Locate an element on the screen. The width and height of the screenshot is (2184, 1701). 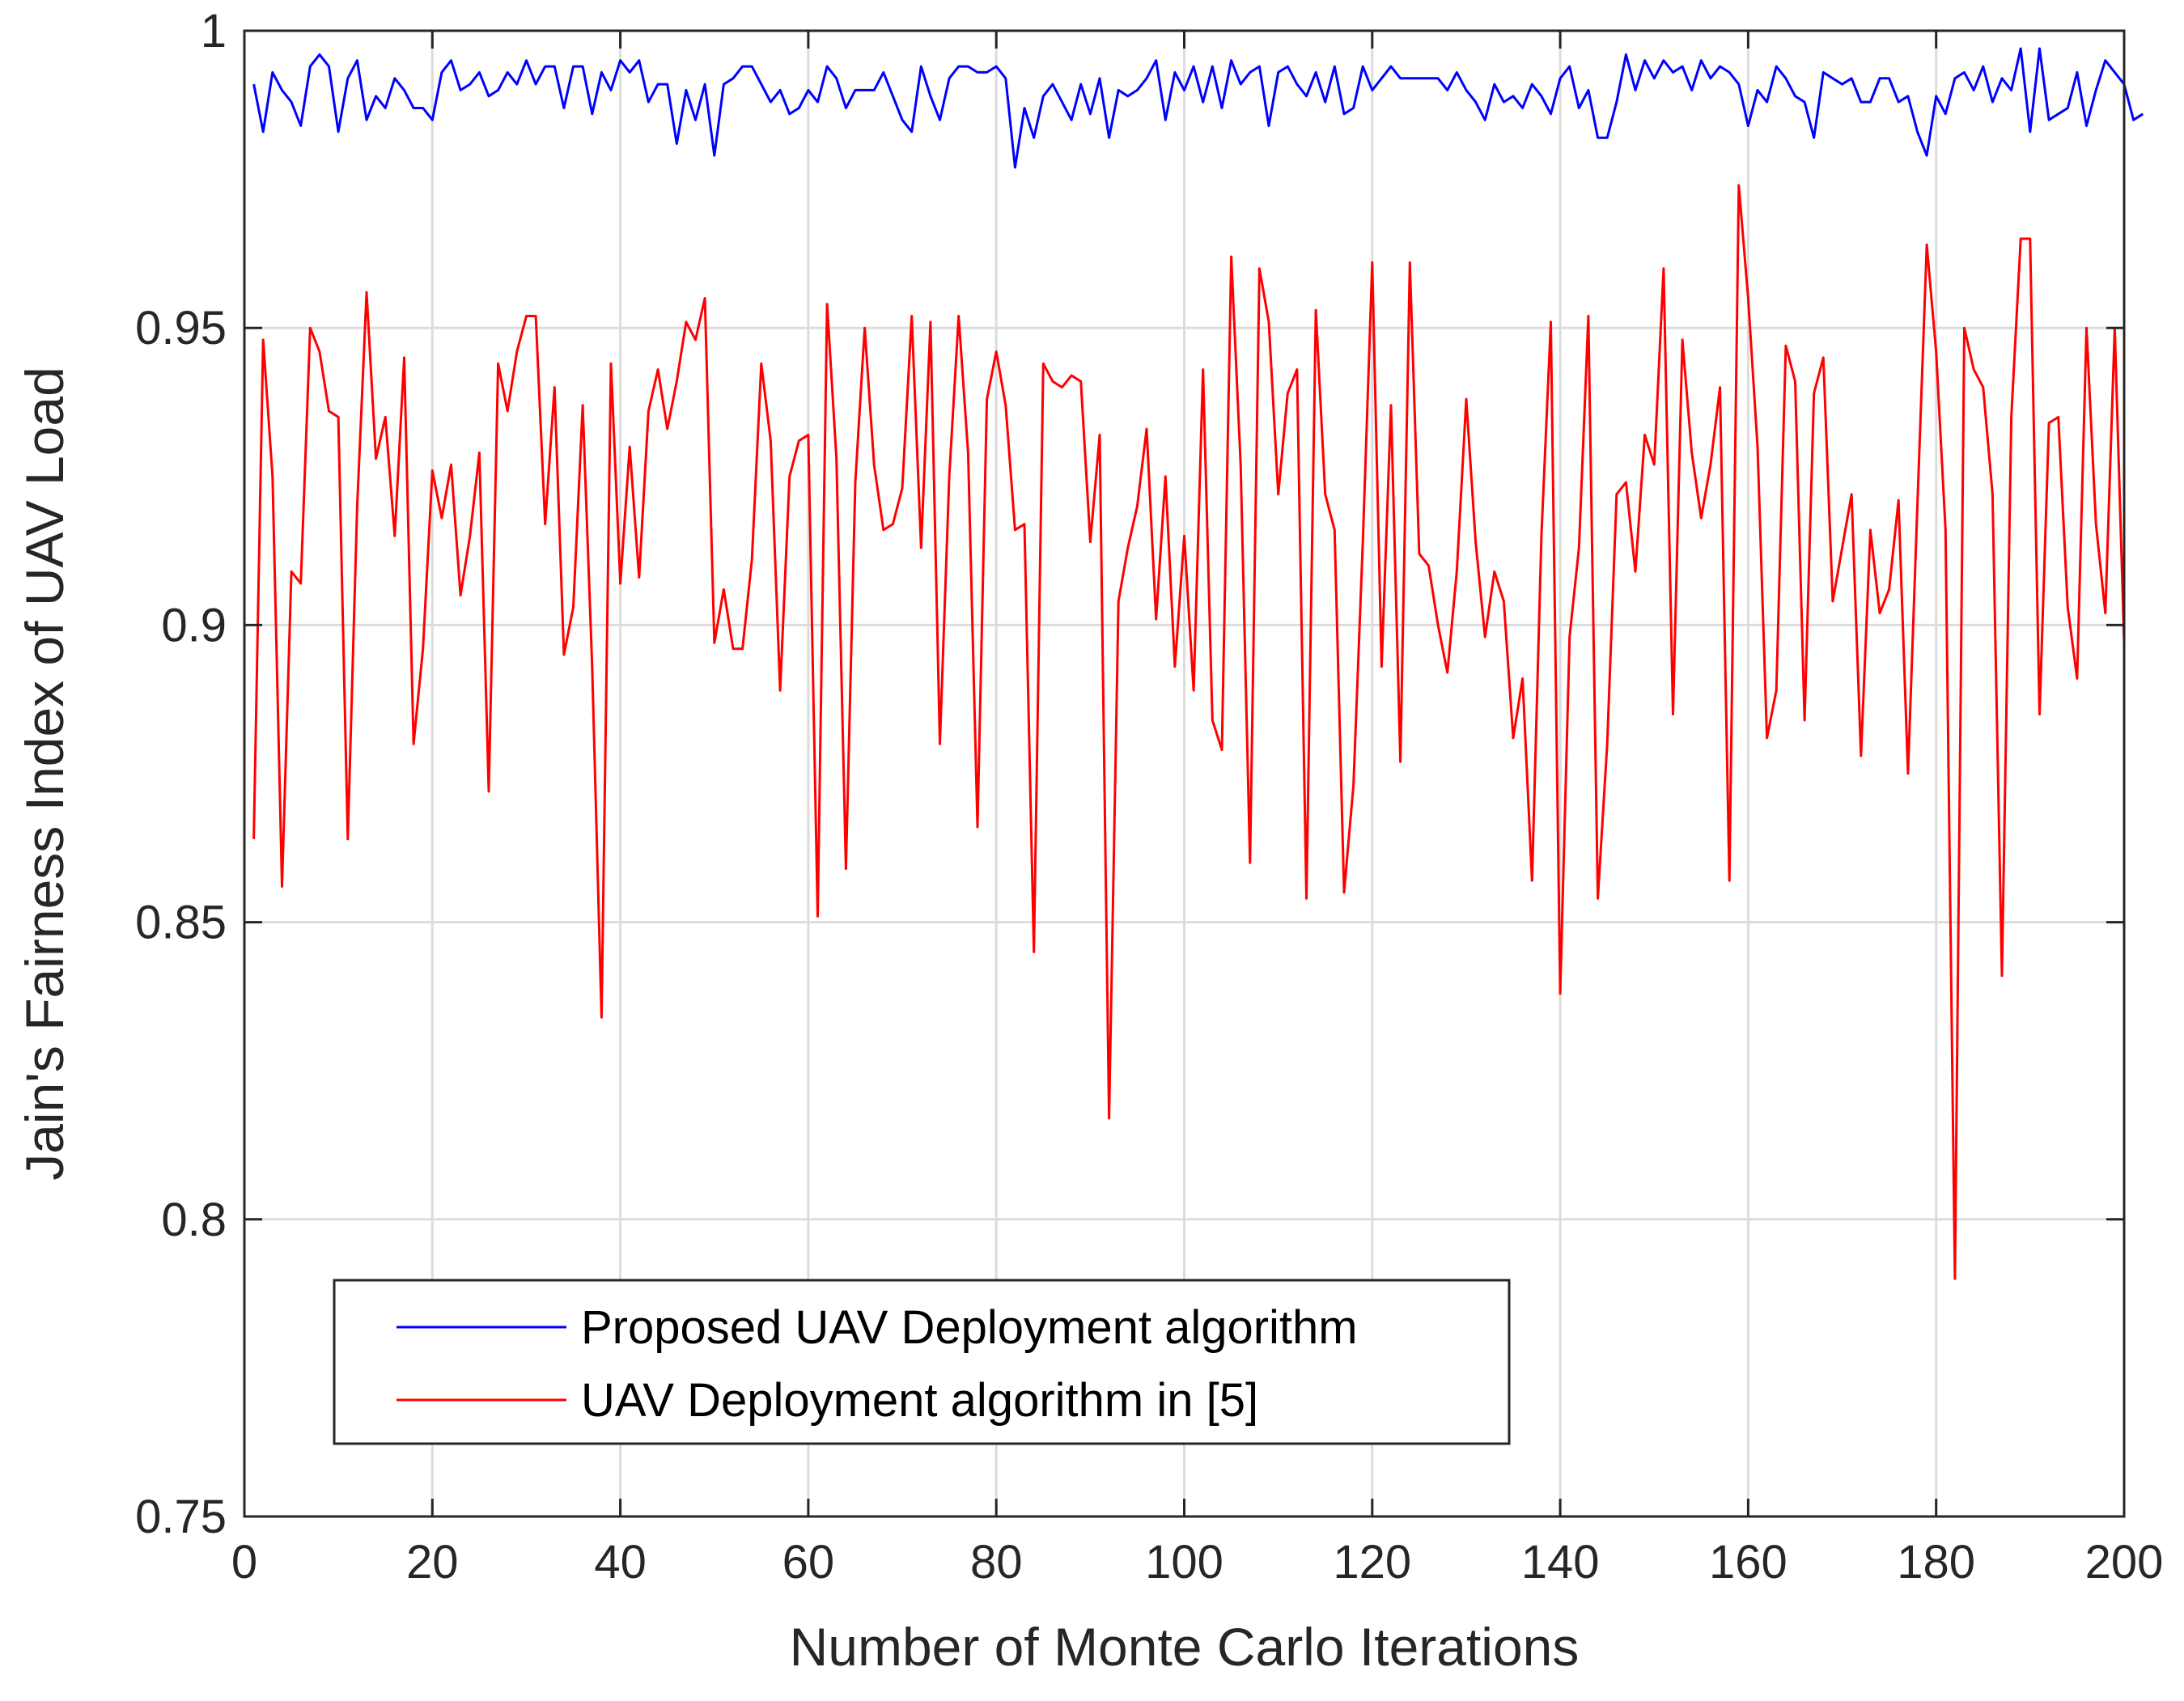
x-tick-label: 20 is located at coordinates (432, 1562).